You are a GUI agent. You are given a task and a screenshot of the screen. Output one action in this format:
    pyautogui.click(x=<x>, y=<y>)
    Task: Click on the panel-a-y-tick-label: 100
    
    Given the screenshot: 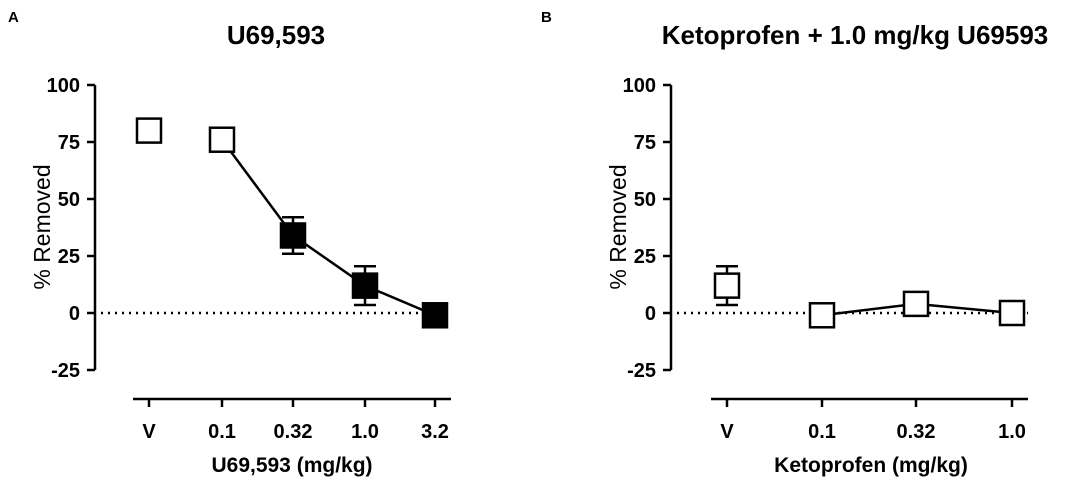 What is the action you would take?
    pyautogui.click(x=63, y=86)
    